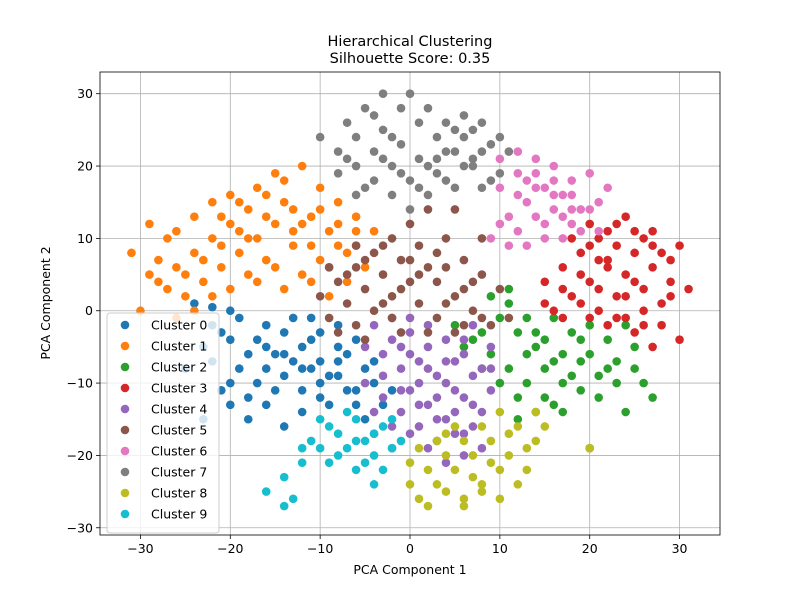 The height and width of the screenshot is (600, 800). What do you see at coordinates (45, 302) in the screenshot?
I see `y-axis-label: PCA Component 2` at bounding box center [45, 302].